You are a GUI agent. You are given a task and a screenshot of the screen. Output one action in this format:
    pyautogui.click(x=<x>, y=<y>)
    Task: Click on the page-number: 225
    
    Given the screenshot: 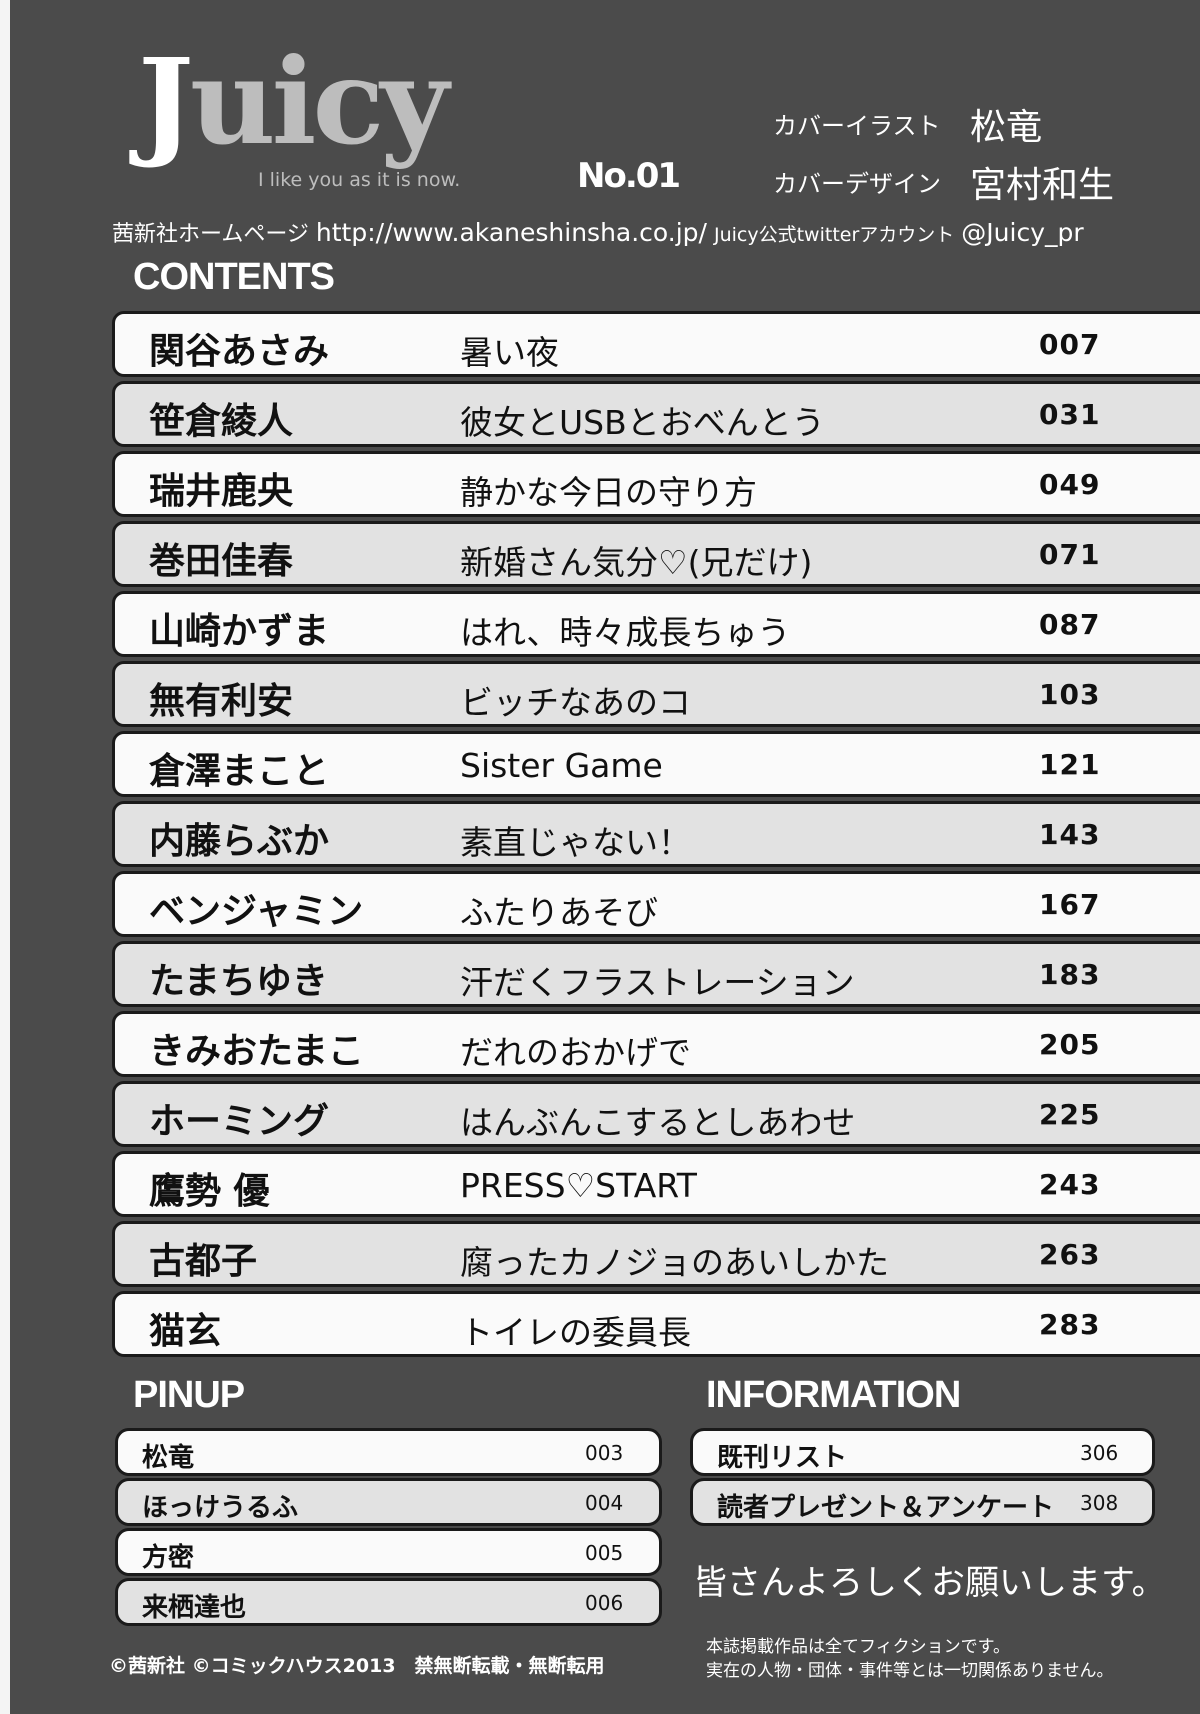 What is the action you would take?
    pyautogui.click(x=1070, y=1114)
    